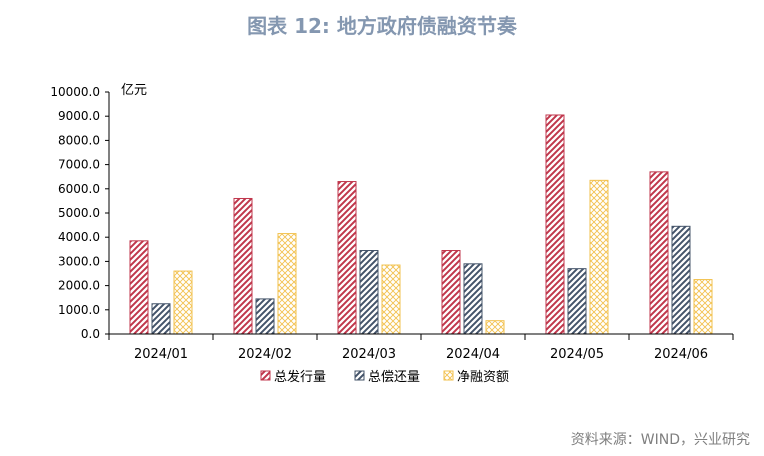 The image size is (764, 456). I want to click on x-tick-label: 2024/04, so click(473, 354).